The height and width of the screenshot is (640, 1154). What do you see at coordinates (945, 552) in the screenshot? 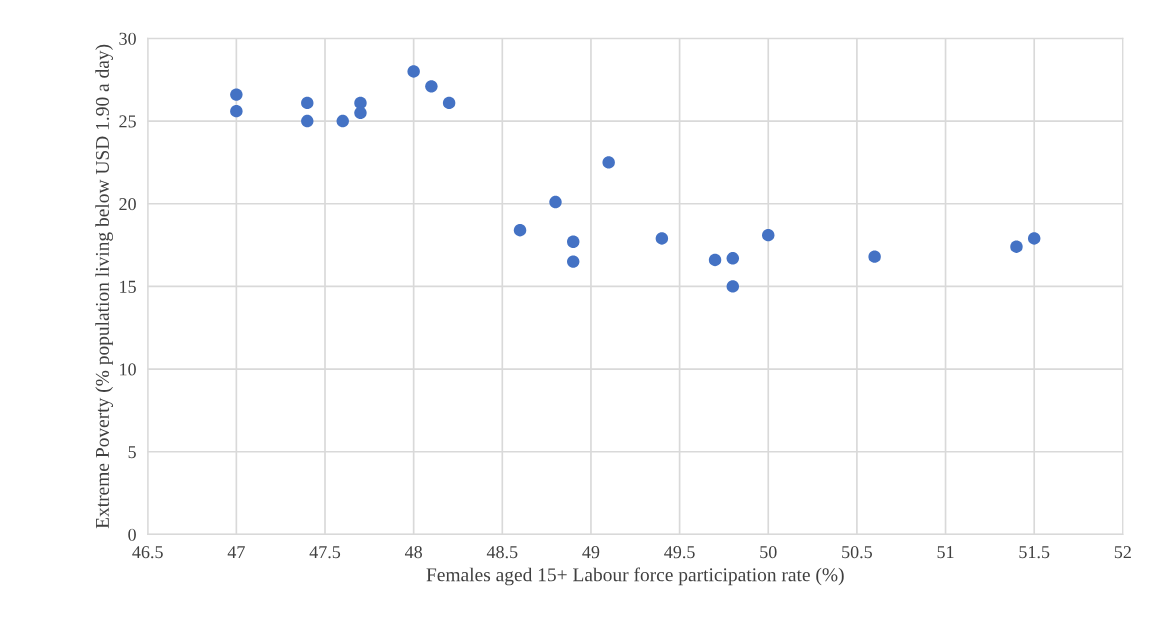
I see `x-tick-label: 51` at bounding box center [945, 552].